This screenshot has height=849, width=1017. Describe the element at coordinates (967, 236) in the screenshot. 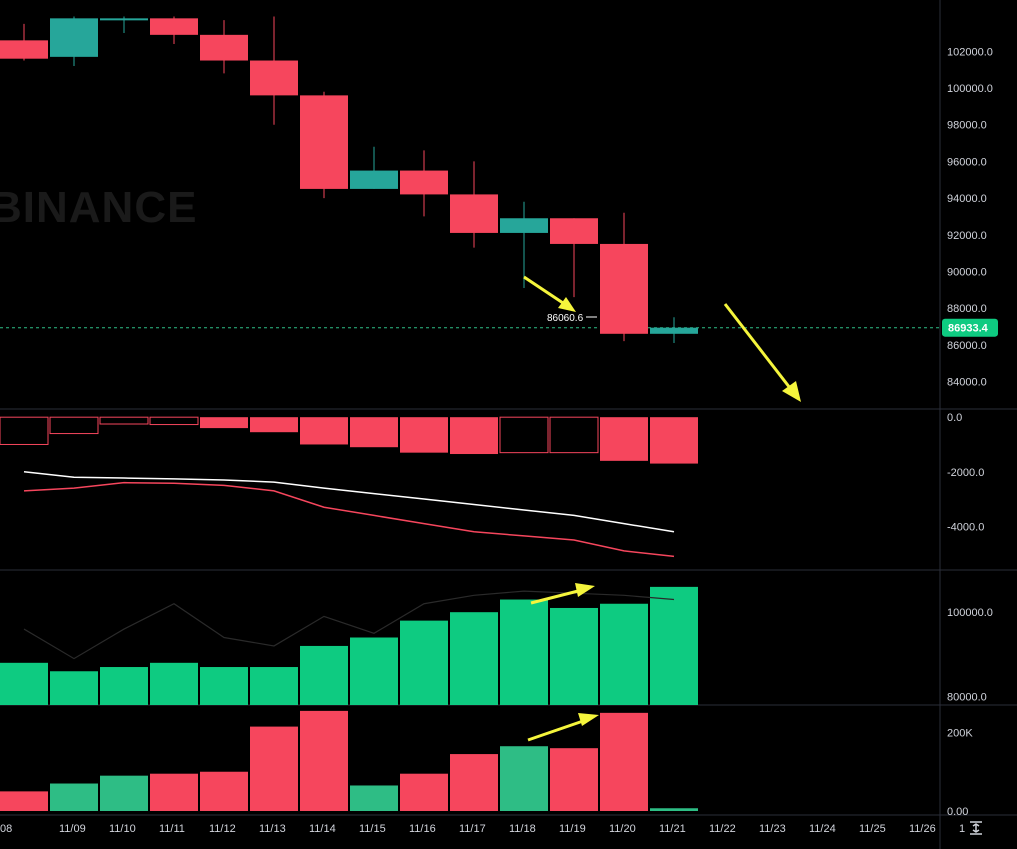

I see `price-tick-label: 92000.0` at that location.